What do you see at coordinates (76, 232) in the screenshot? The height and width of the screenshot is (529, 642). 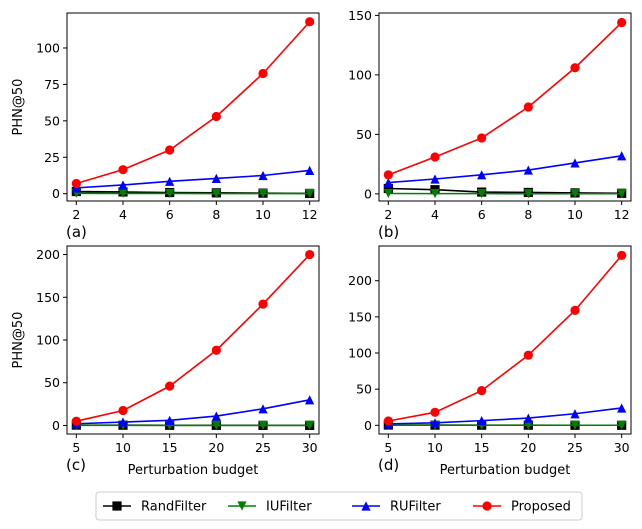 I see `panel-label: (a)` at bounding box center [76, 232].